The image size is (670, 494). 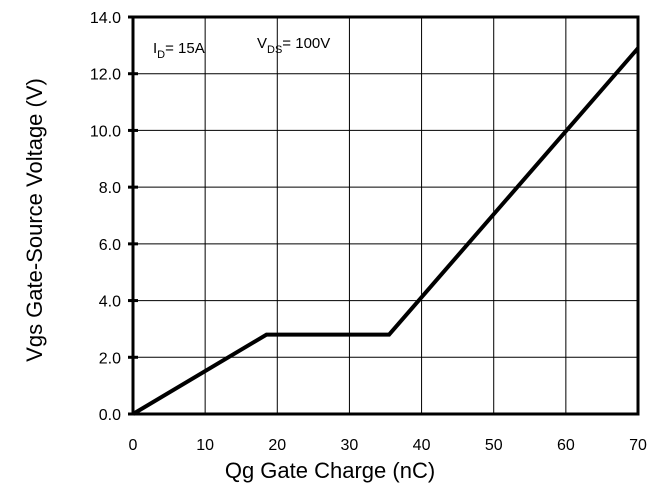 What do you see at coordinates (110, 358) in the screenshot?
I see `y-tick-label: 2.0` at bounding box center [110, 358].